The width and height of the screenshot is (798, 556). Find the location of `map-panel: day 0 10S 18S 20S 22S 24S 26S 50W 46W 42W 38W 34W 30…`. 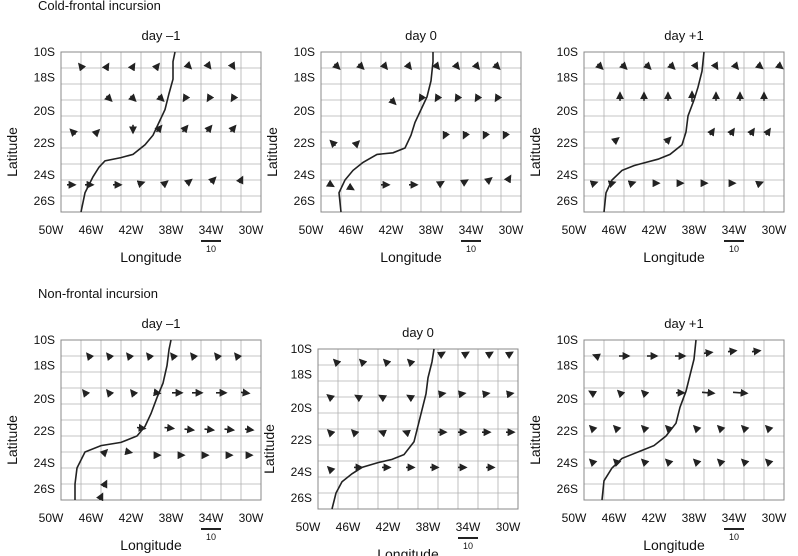

map-panel: day 0 10S 18S 20S 22S 24S 26S 50W 46W 42W 38W 34W 30… is located at coordinates (391, 440).